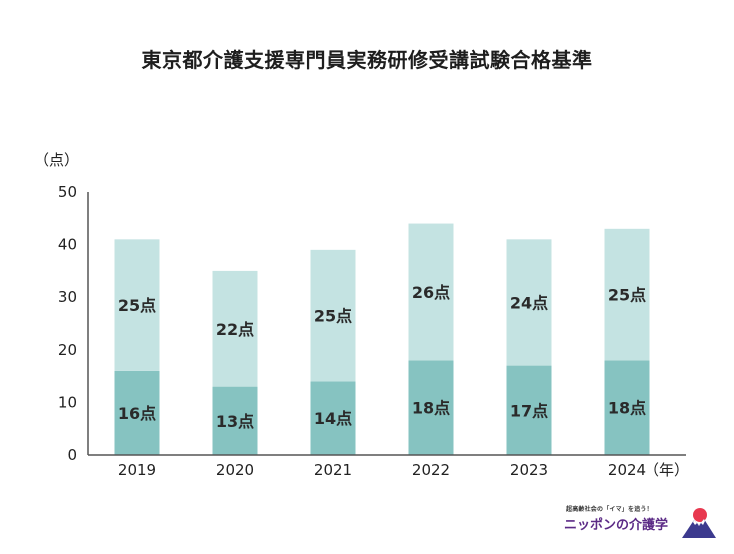 This screenshot has height=554, width=734. I want to click on data-label-upper-2021: 25点, so click(333, 316).